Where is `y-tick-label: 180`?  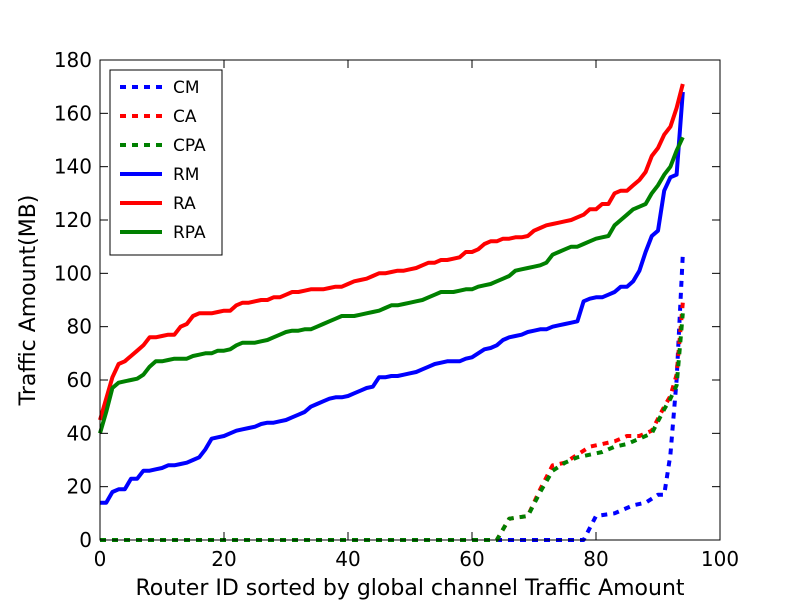 y-tick-label: 180 is located at coordinates (73, 60).